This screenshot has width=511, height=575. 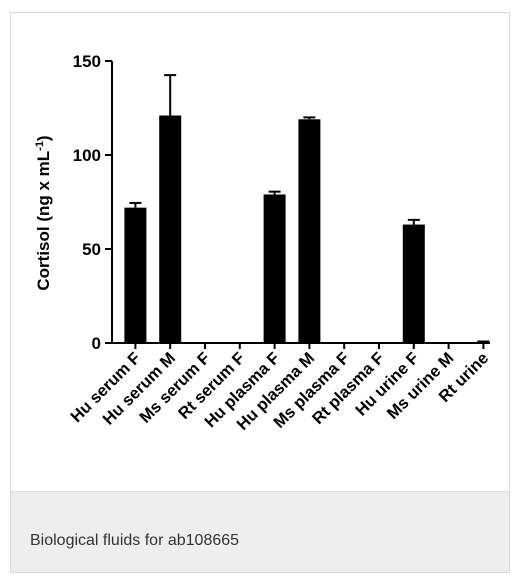 What do you see at coordinates (96, 343) in the screenshot?
I see `y-tick-label: 0` at bounding box center [96, 343].